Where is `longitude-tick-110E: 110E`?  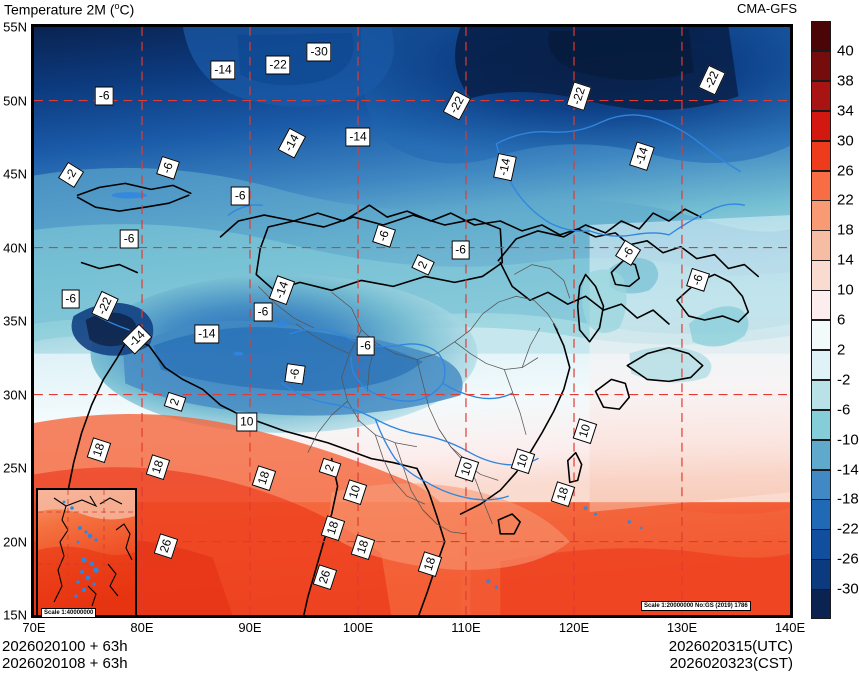
longitude-tick-110E: 110E is located at coordinates (466, 627).